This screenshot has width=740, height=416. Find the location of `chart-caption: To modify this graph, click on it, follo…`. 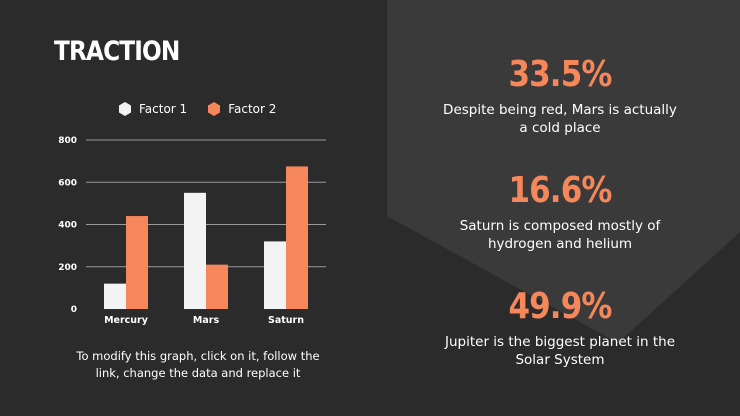

chart-caption: To modify this graph, click on it, follo… is located at coordinates (198, 364).